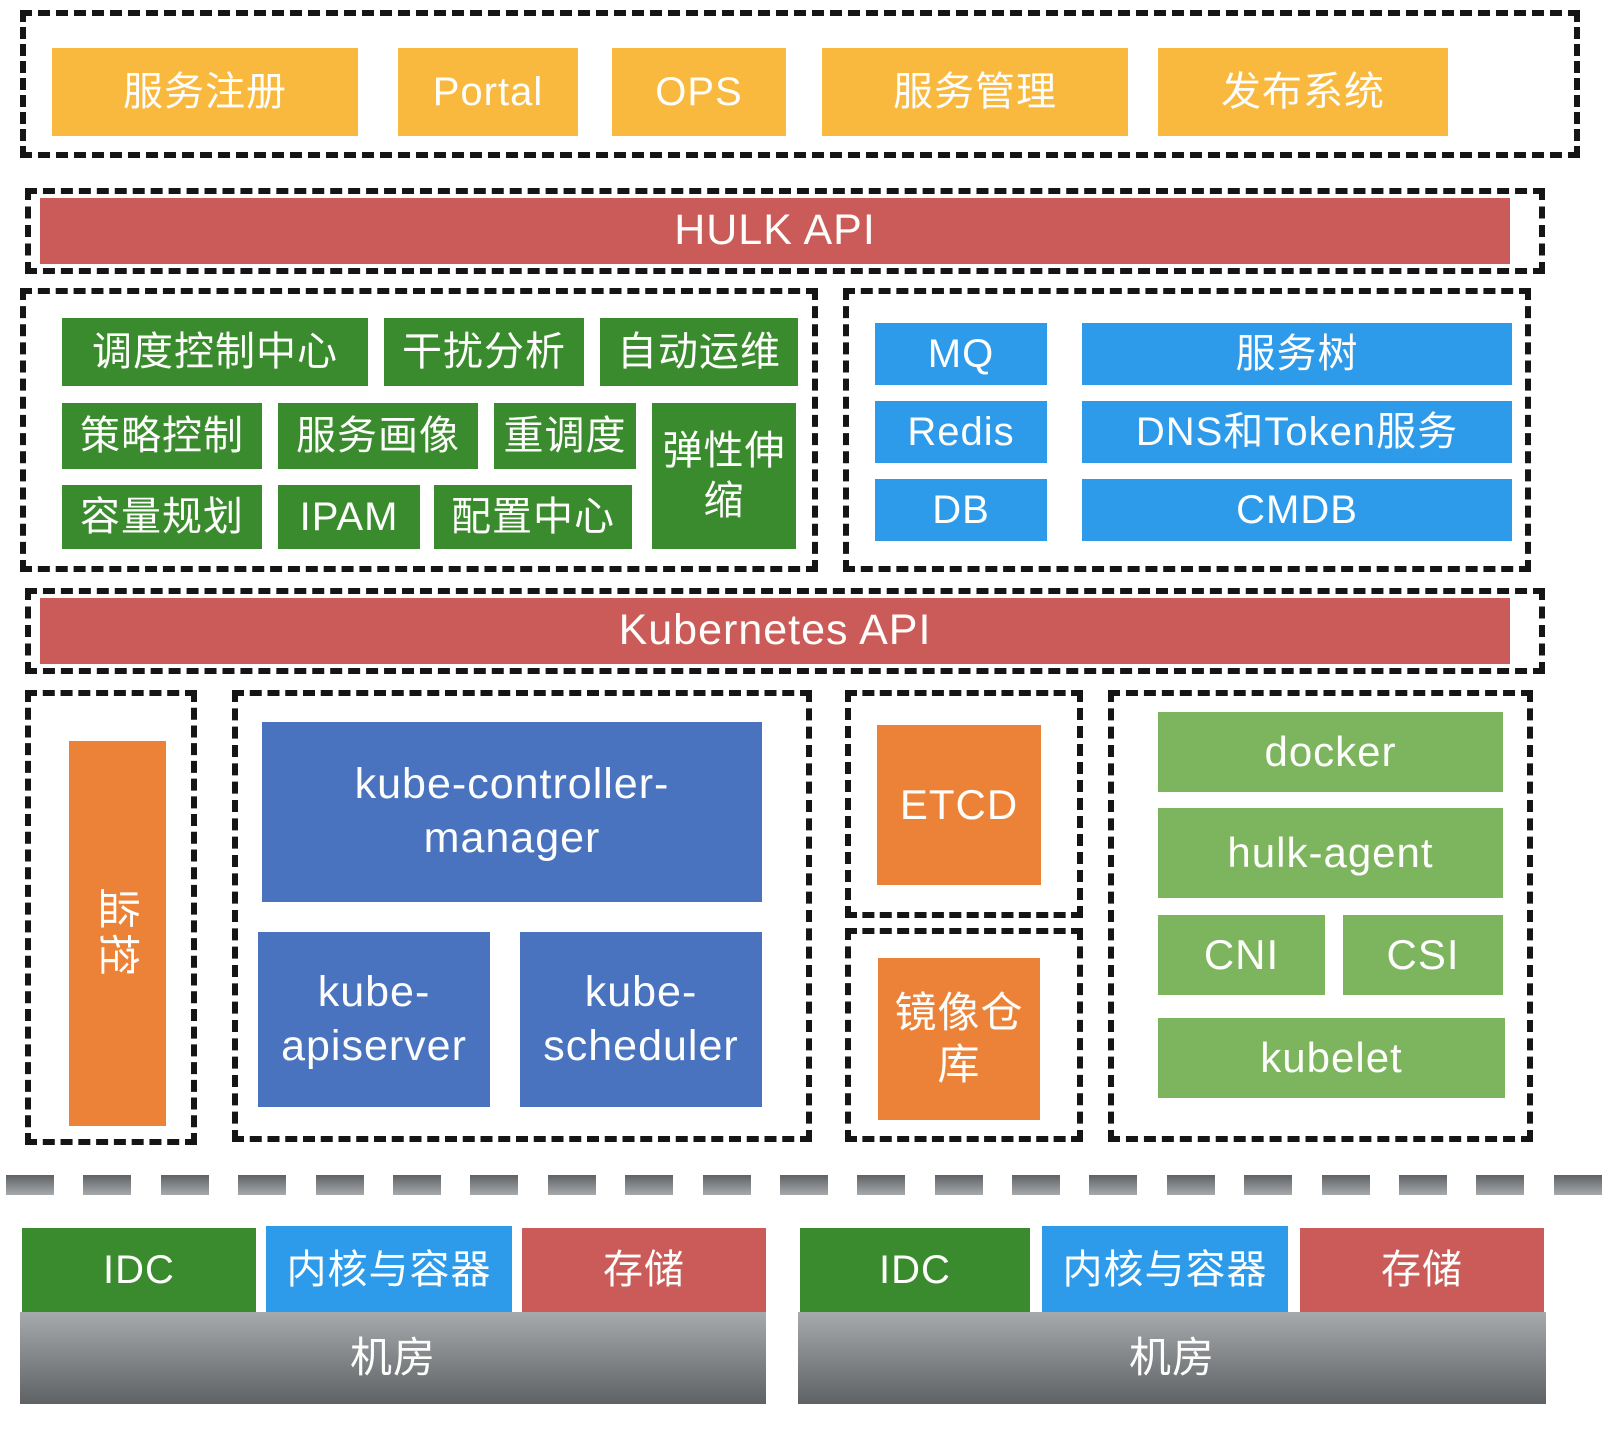 This screenshot has height=1448, width=1608. What do you see at coordinates (1330, 752) in the screenshot?
I see `node-box-docker: docker` at bounding box center [1330, 752].